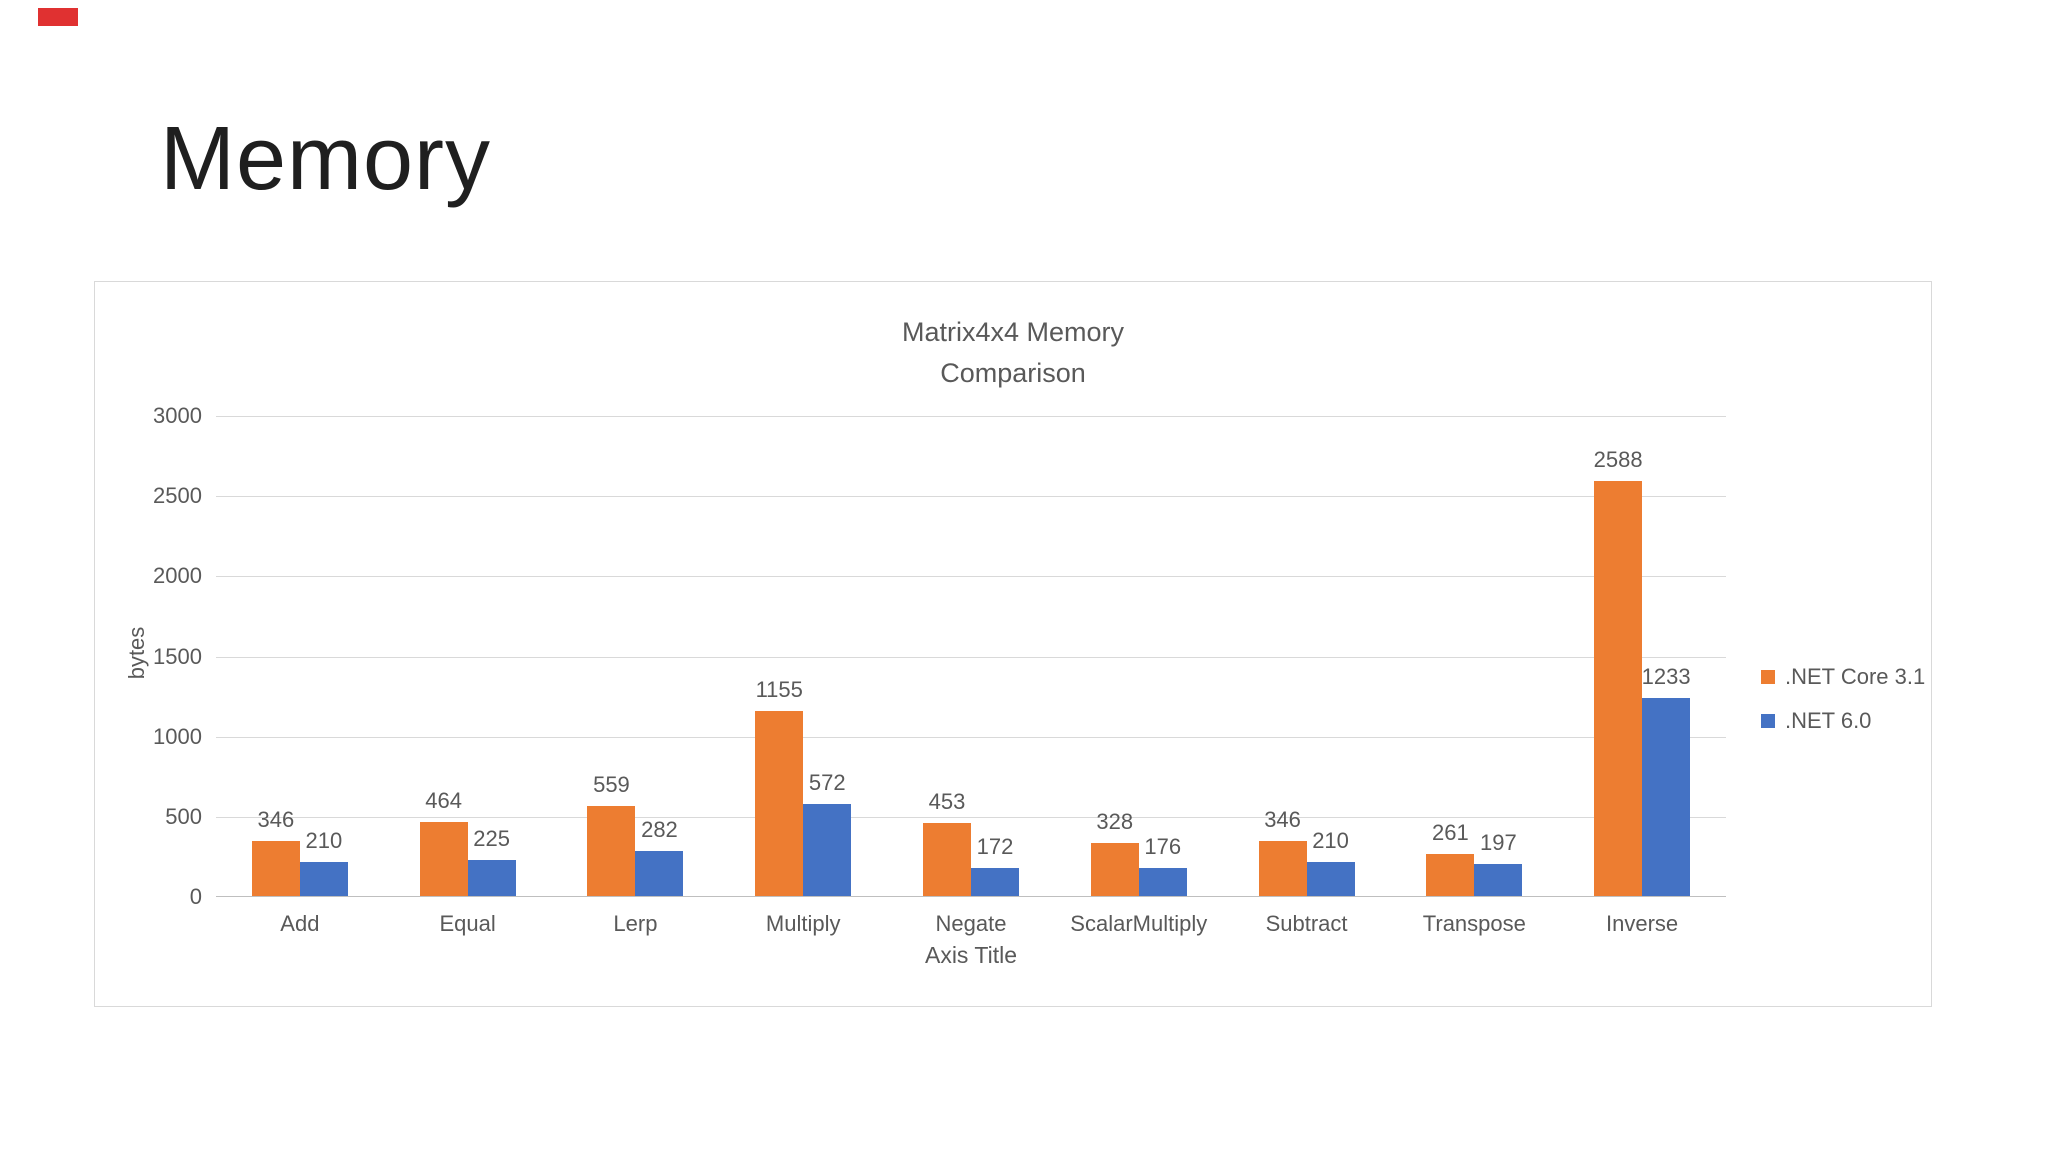 This screenshot has height=1152, width=2048. What do you see at coordinates (971, 923) in the screenshot?
I see `x-category-label: Negate` at bounding box center [971, 923].